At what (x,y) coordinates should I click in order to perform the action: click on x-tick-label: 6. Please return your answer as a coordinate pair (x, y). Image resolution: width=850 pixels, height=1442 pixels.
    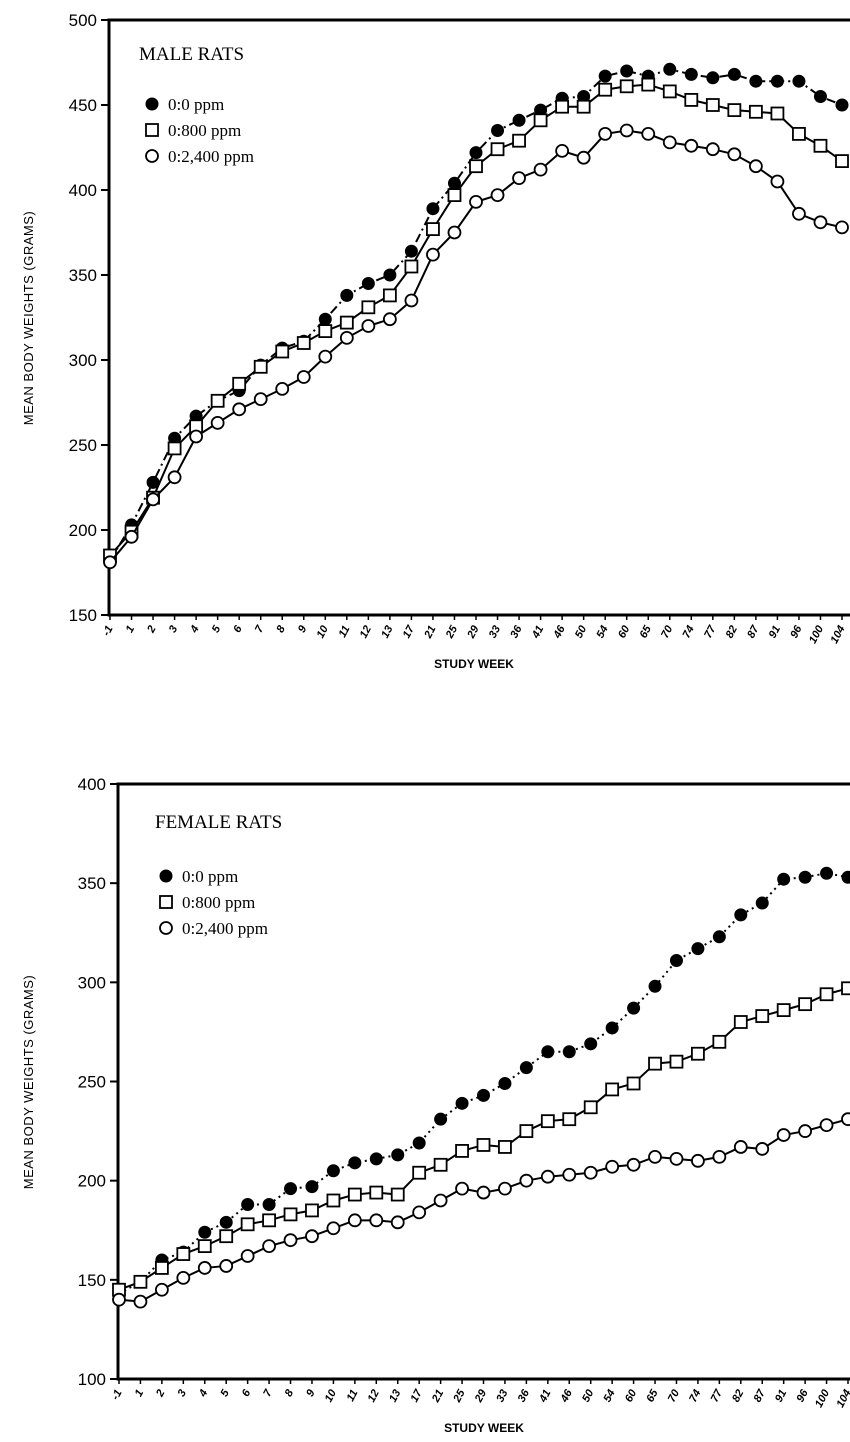
    Looking at the image, I should click on (247, 1393).